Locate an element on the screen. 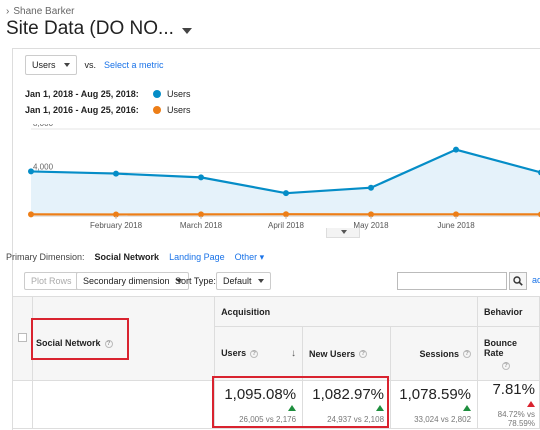  behavior-group-header: Behavior is located at coordinates (508, 311).